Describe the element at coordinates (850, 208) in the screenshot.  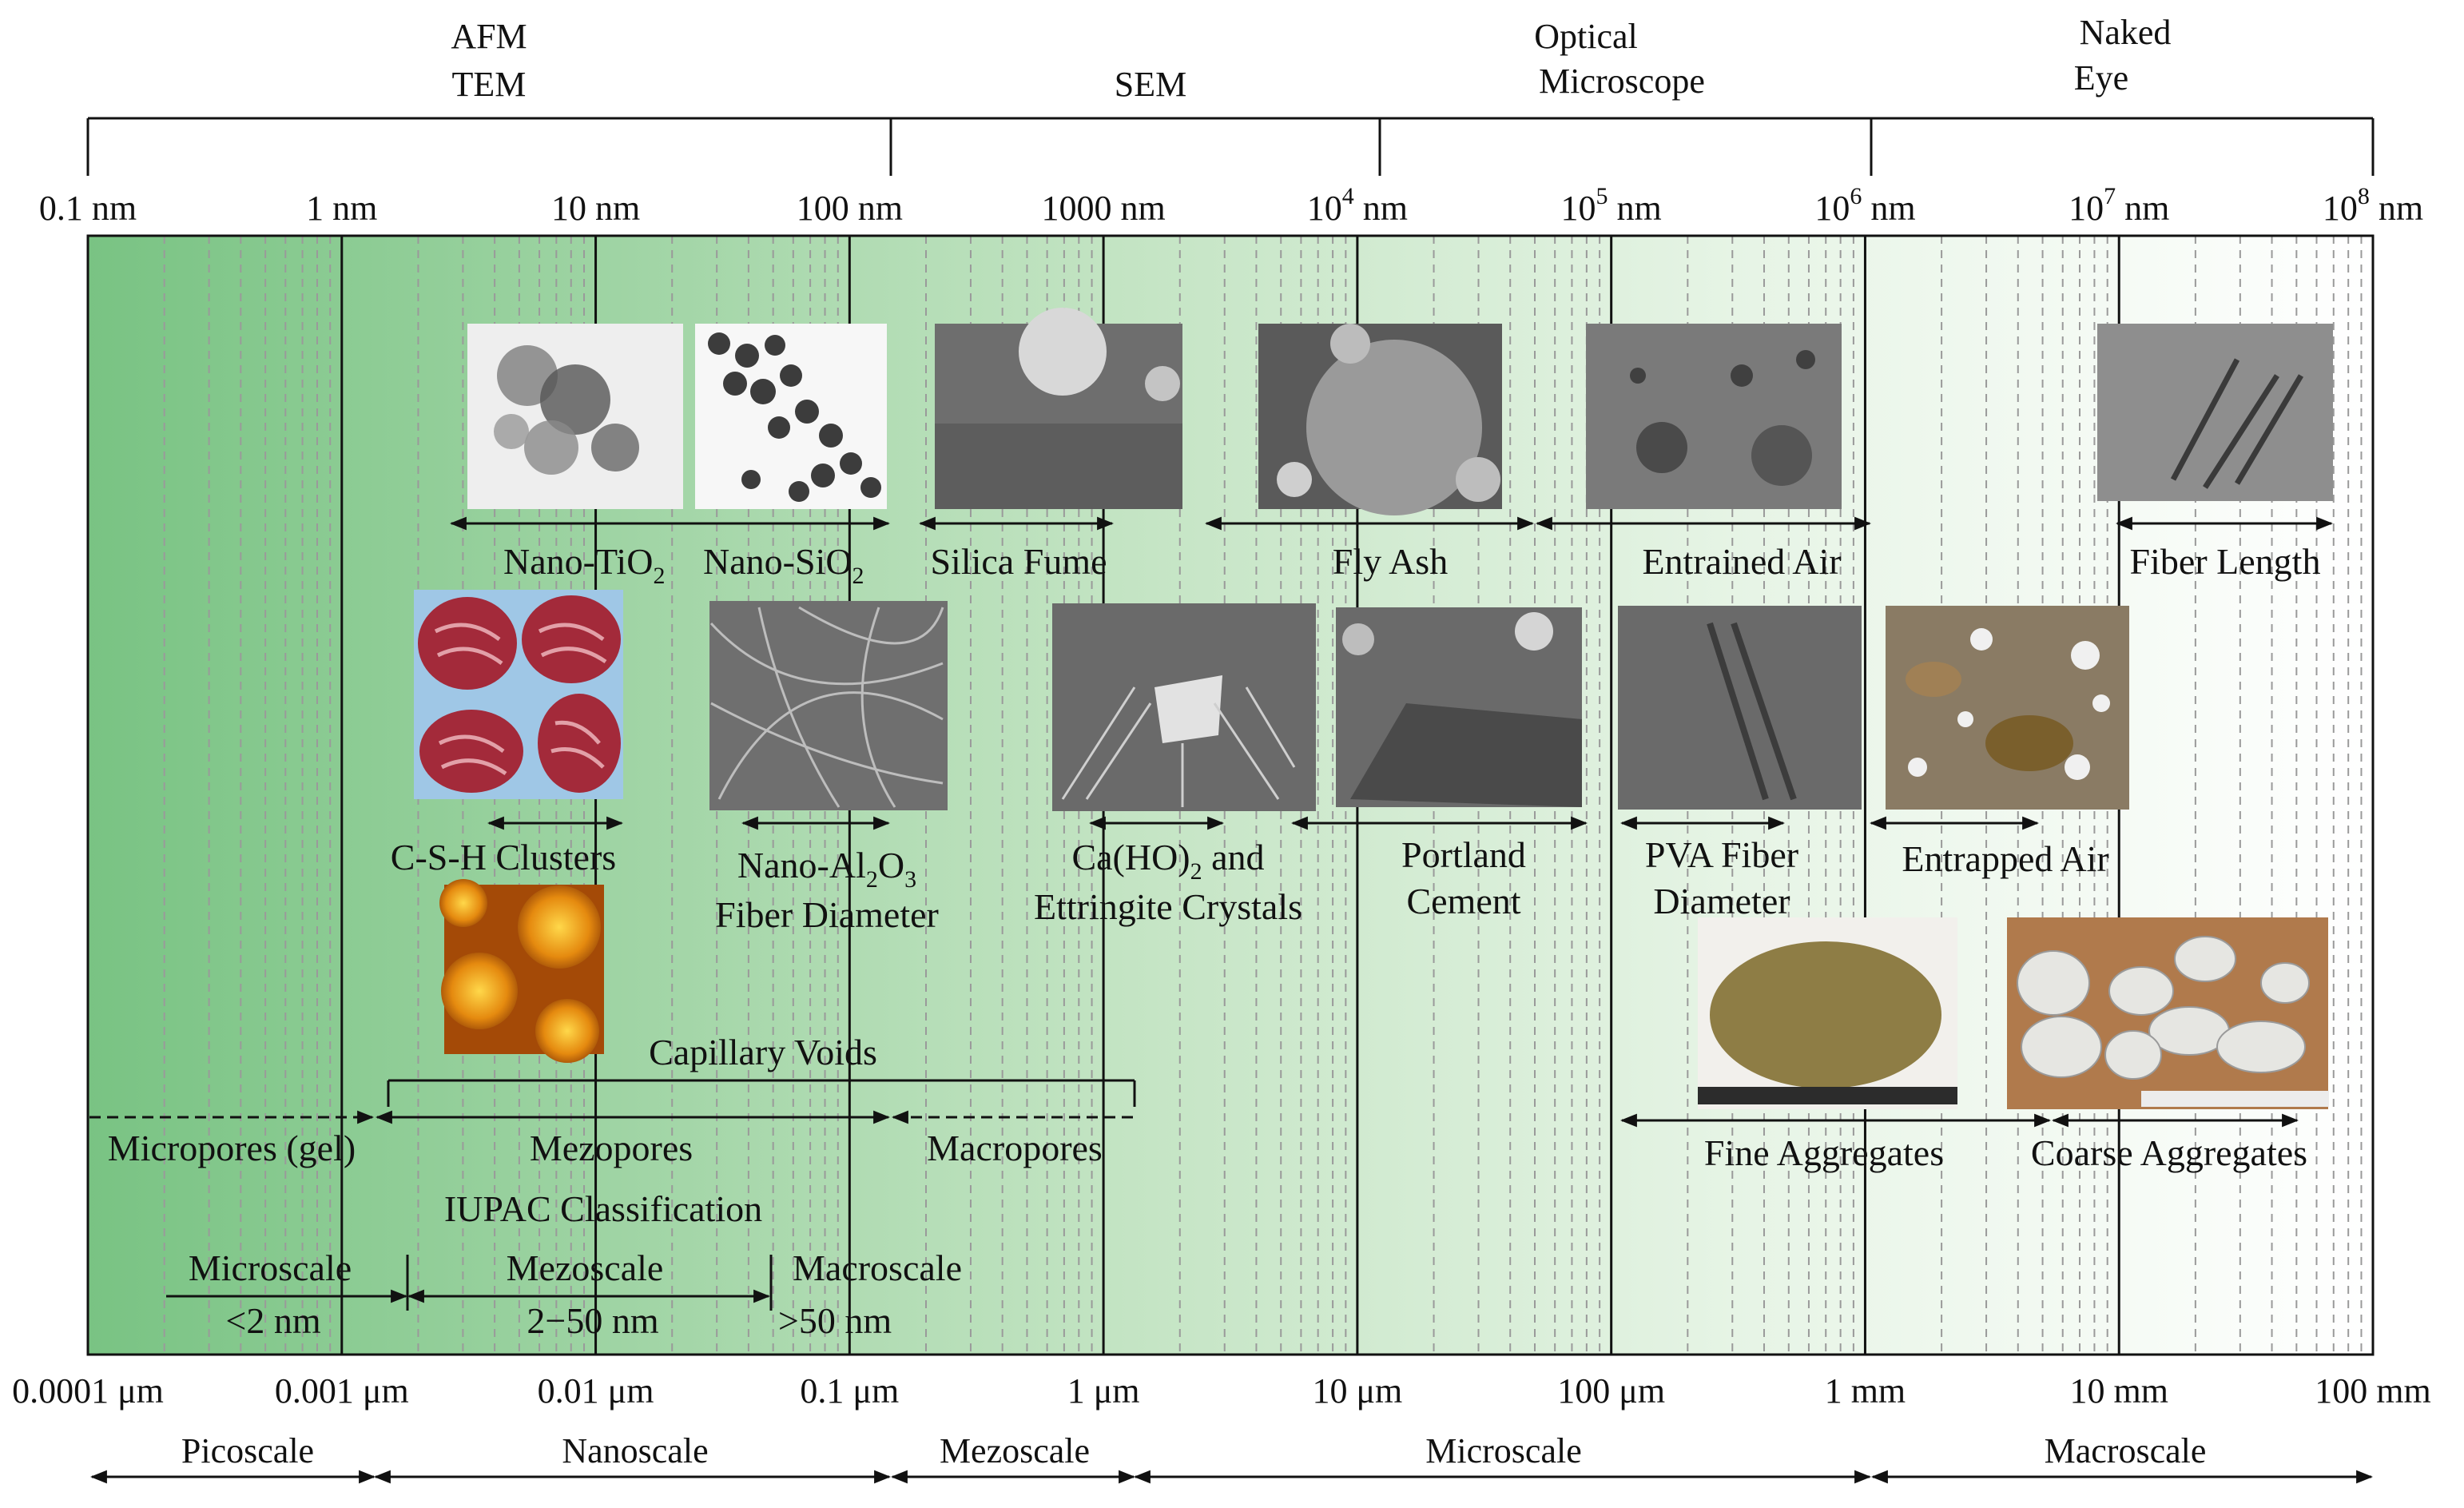
I see `top-tick-label: 100 nm` at that location.